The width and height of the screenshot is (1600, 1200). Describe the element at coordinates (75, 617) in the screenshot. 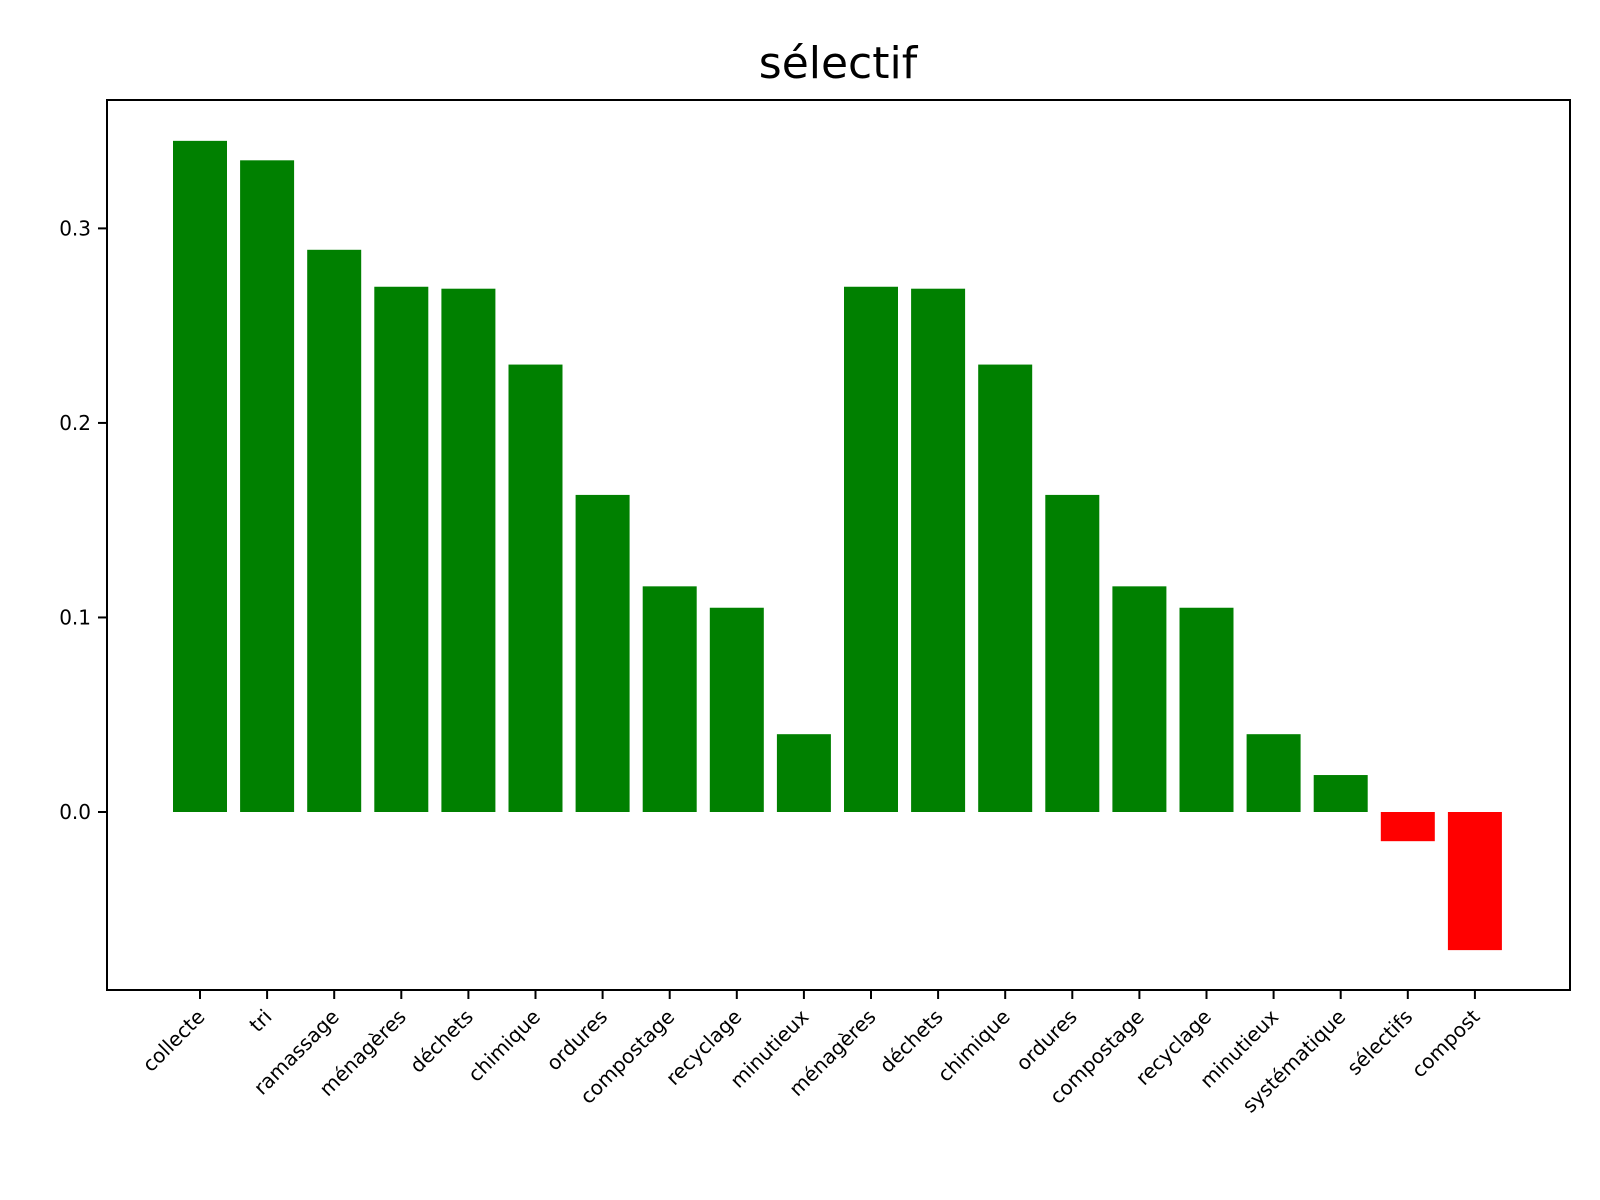

I see `y-tick-label: 0.1` at that location.